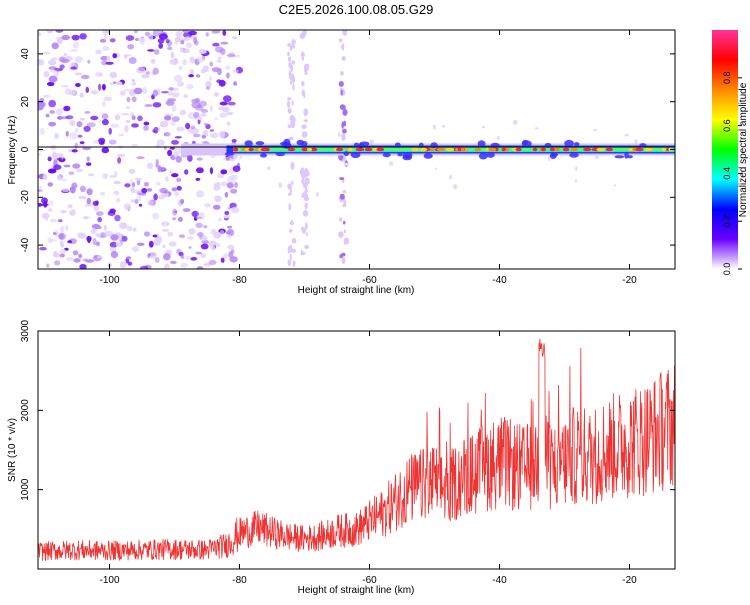 This screenshot has height=605, width=750. What do you see at coordinates (629, 280) in the screenshot?
I see `spectrogram-x-tick-label: -20` at bounding box center [629, 280].